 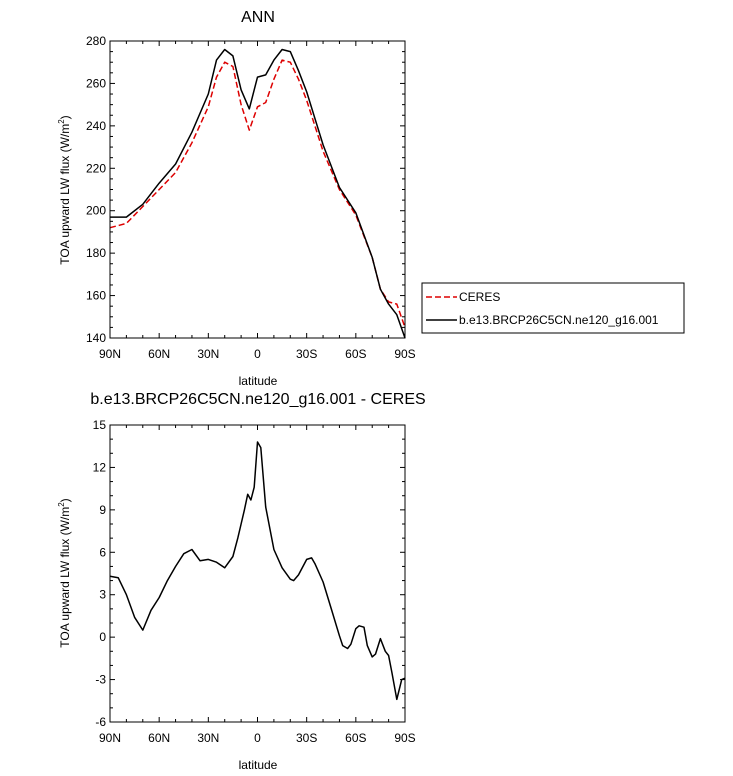 I want to click on legend-model-label: b.e13.BRCP26C5CN.ne120_g16.001, so click(x=559, y=320).